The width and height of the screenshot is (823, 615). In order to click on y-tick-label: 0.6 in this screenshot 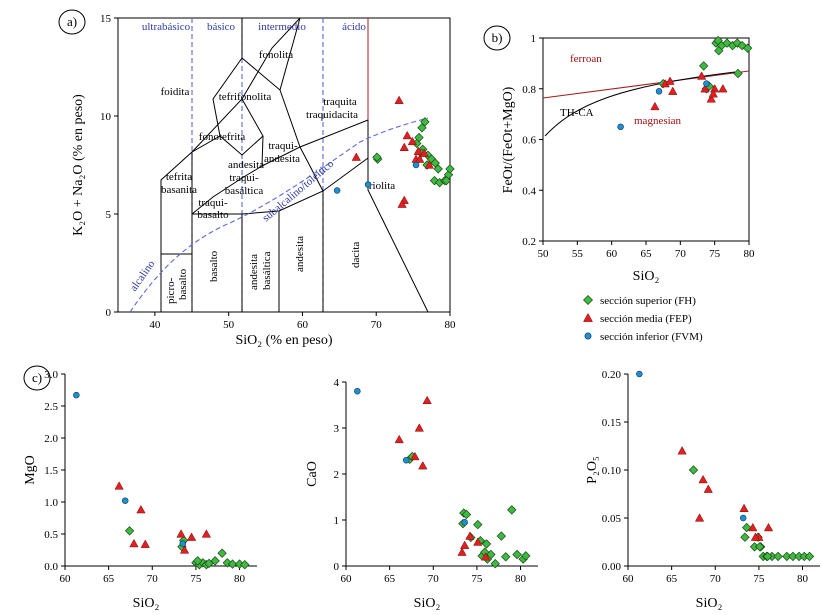, I will do `click(529, 141)`.